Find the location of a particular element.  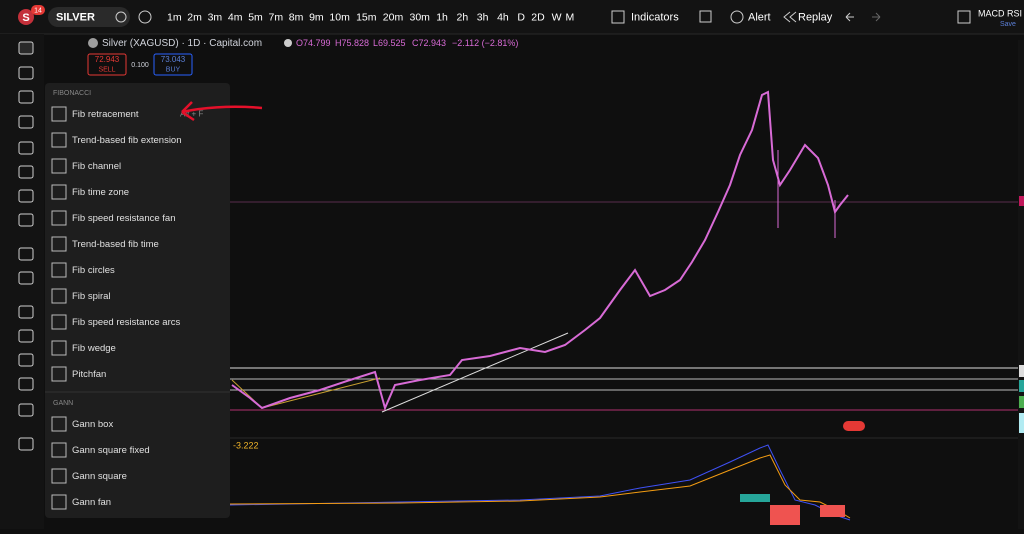

interval-button: 10m is located at coordinates (339, 17).